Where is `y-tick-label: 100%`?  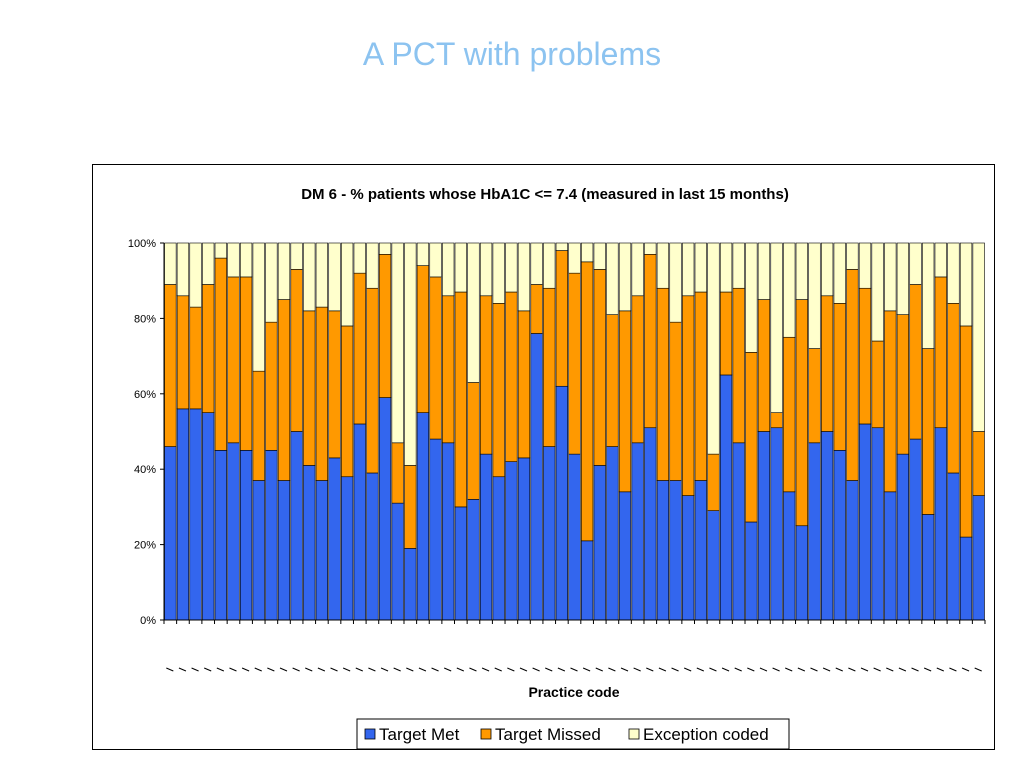
y-tick-label: 100% is located at coordinates (142, 244).